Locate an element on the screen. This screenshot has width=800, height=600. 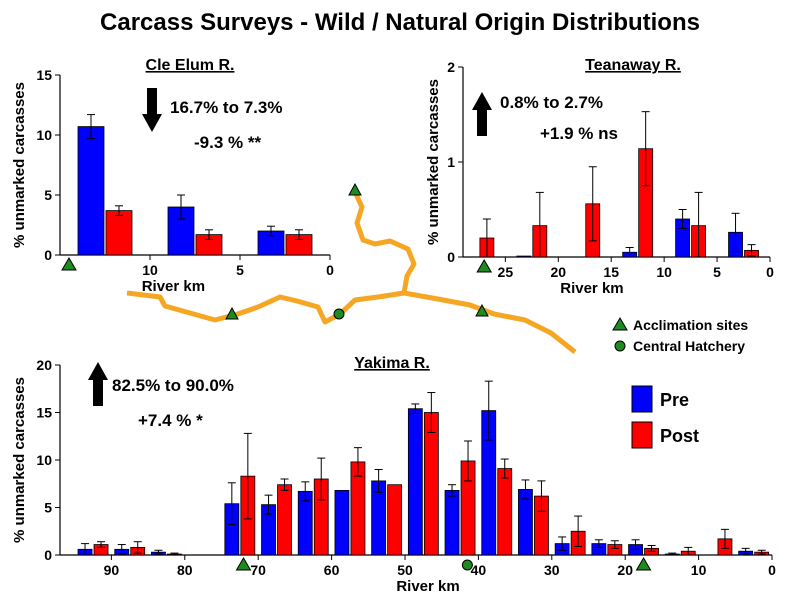
x-tick-label: 15 is located at coordinates (611, 272).